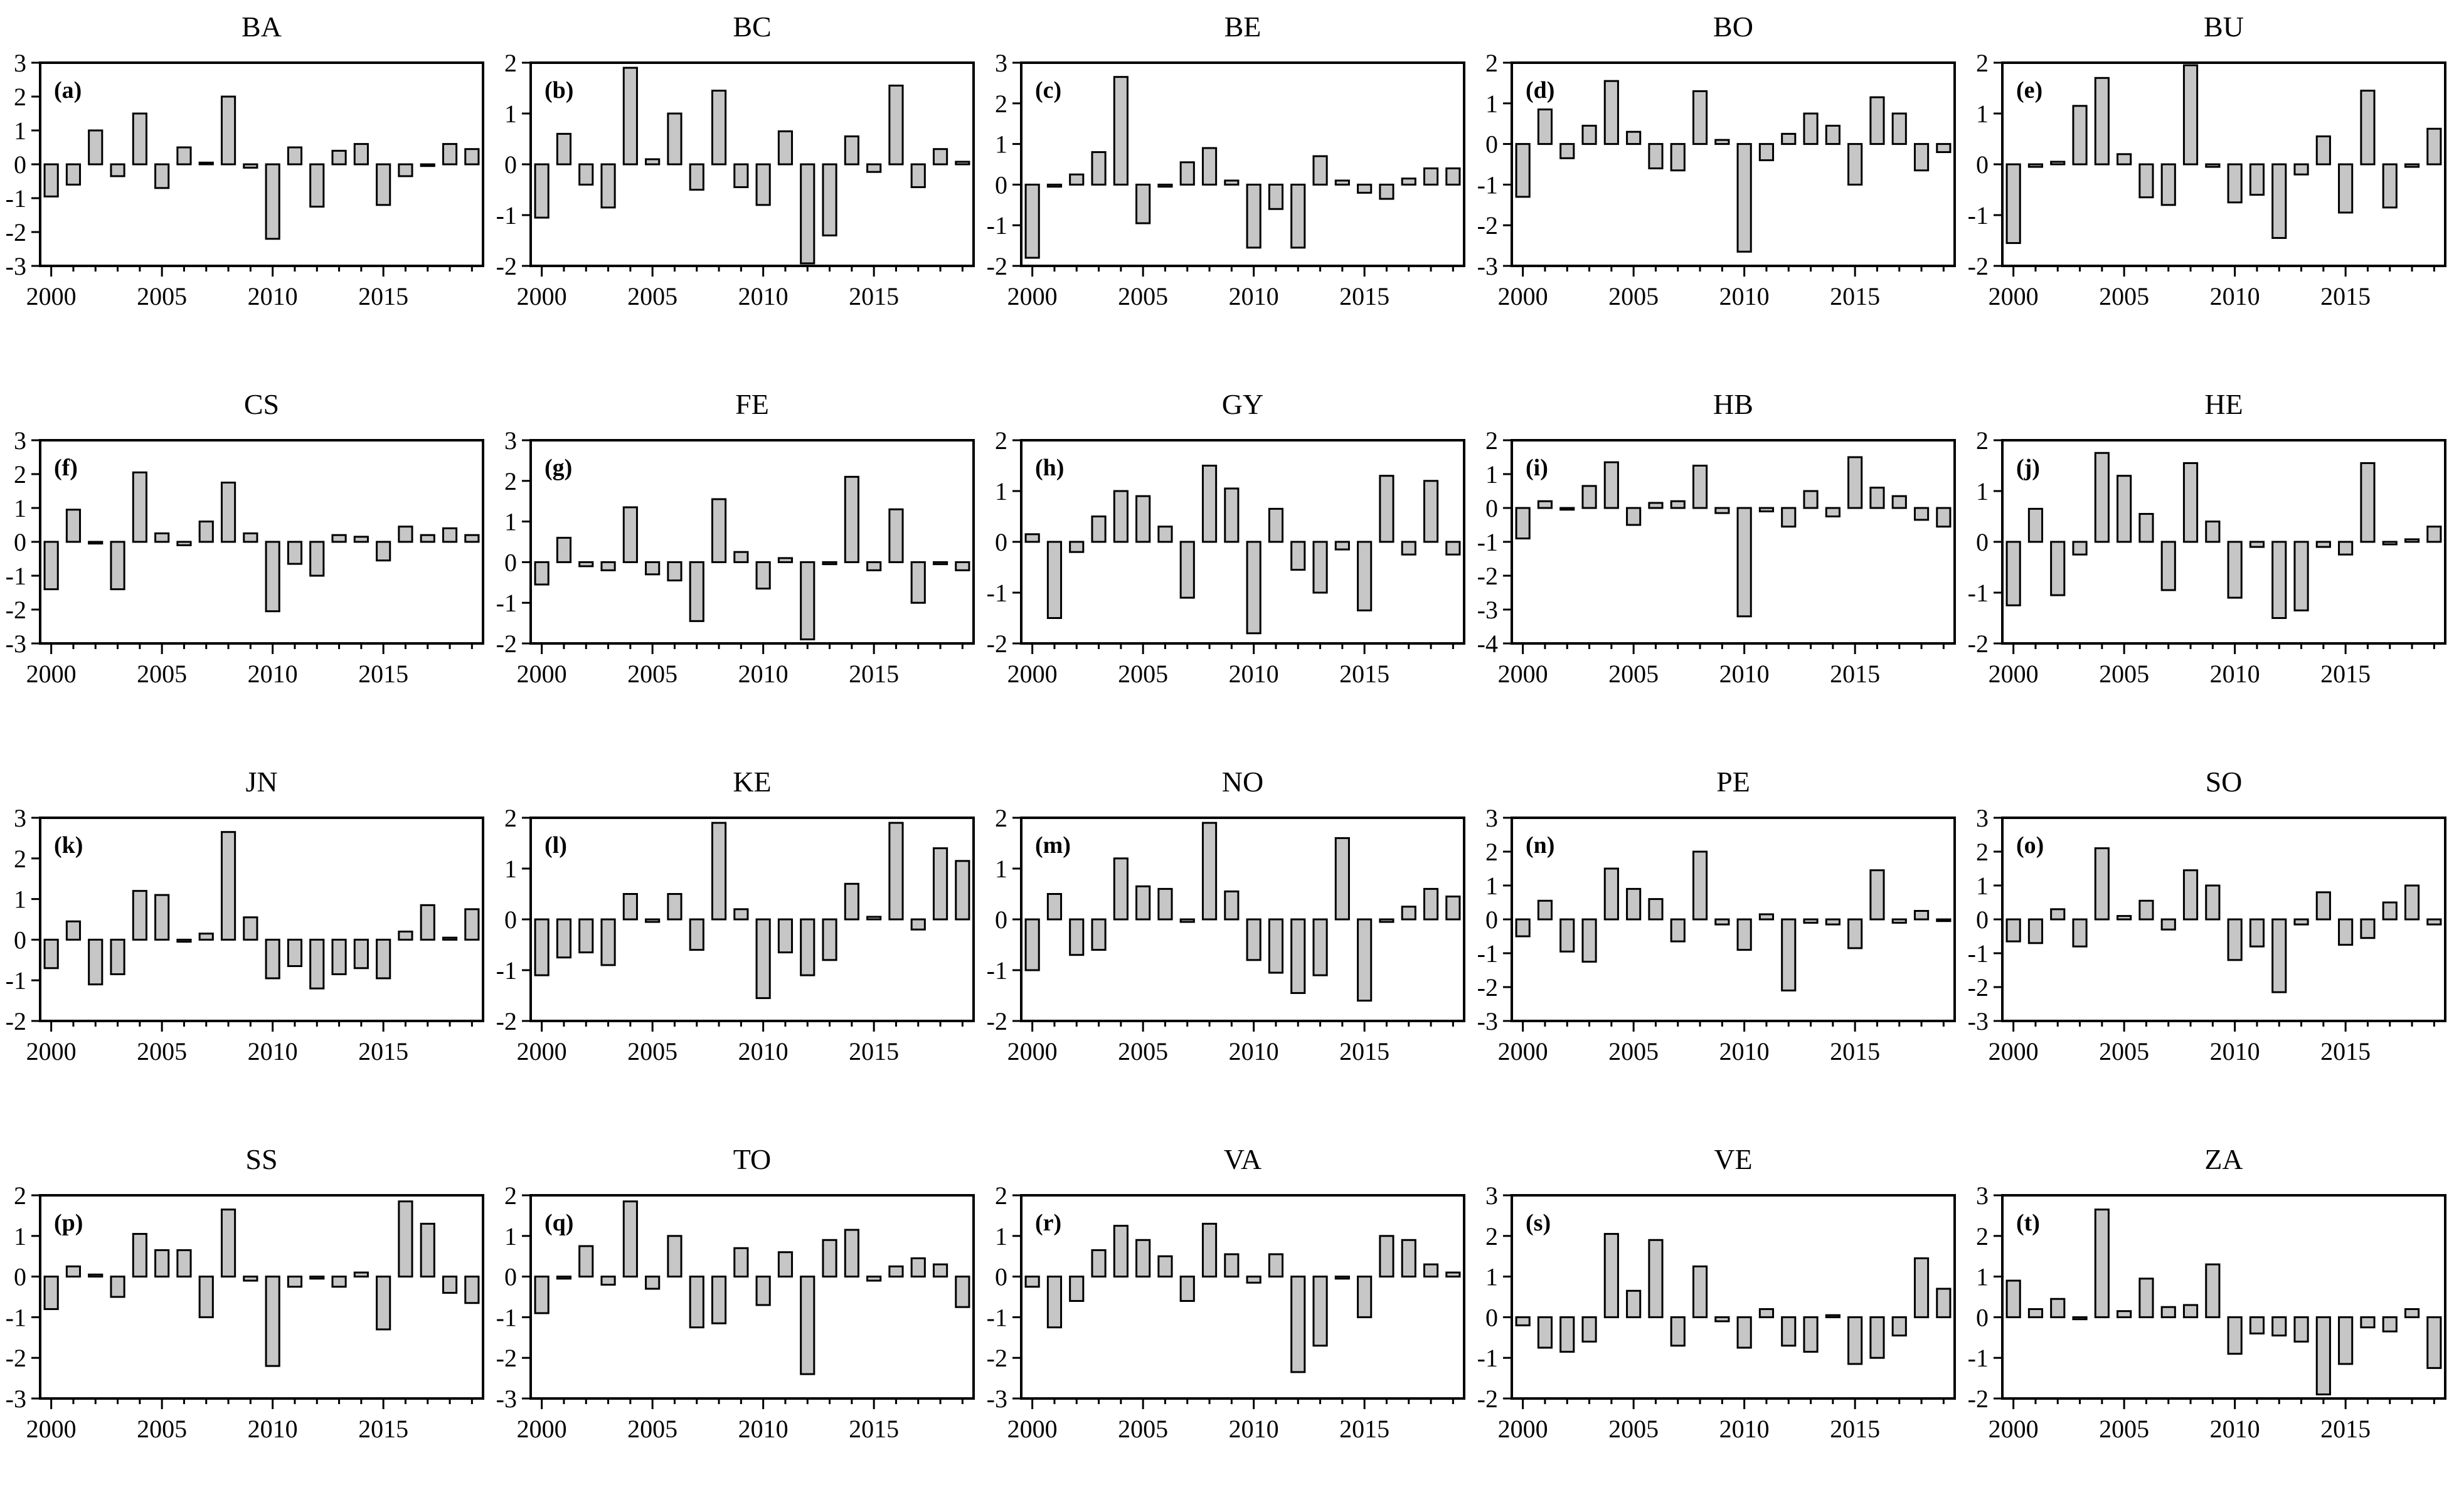 Image resolution: width=2454 pixels, height=1512 pixels. Describe the element at coordinates (1053, 845) in the screenshot. I see `panel-letter-label: (m)` at that location.